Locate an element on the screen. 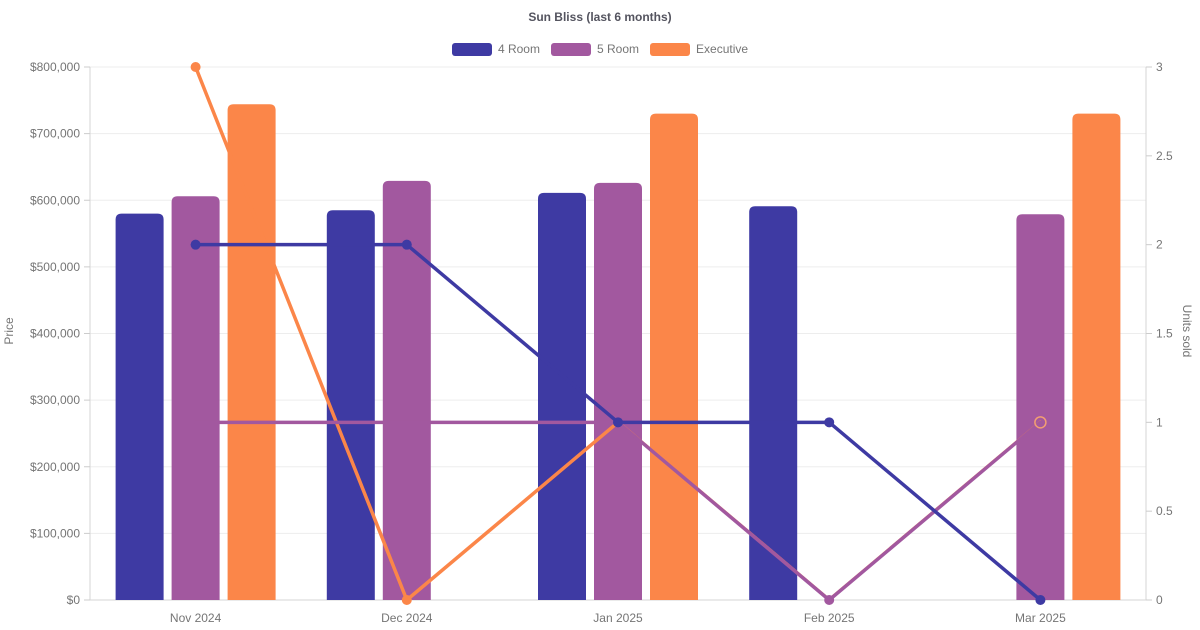 This screenshot has height=630, width=1200. bar-executive-mar-2025 is located at coordinates (1096, 356).